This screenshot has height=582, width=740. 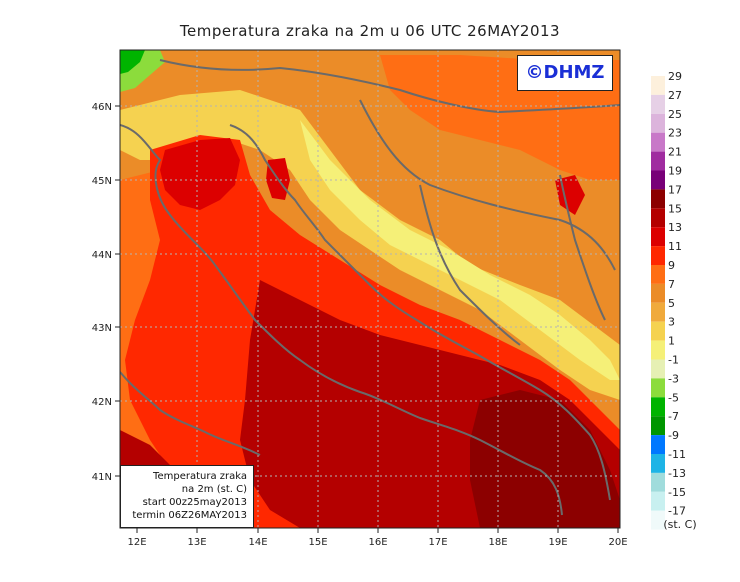 I want to click on legend-label: 15, so click(x=675, y=208).